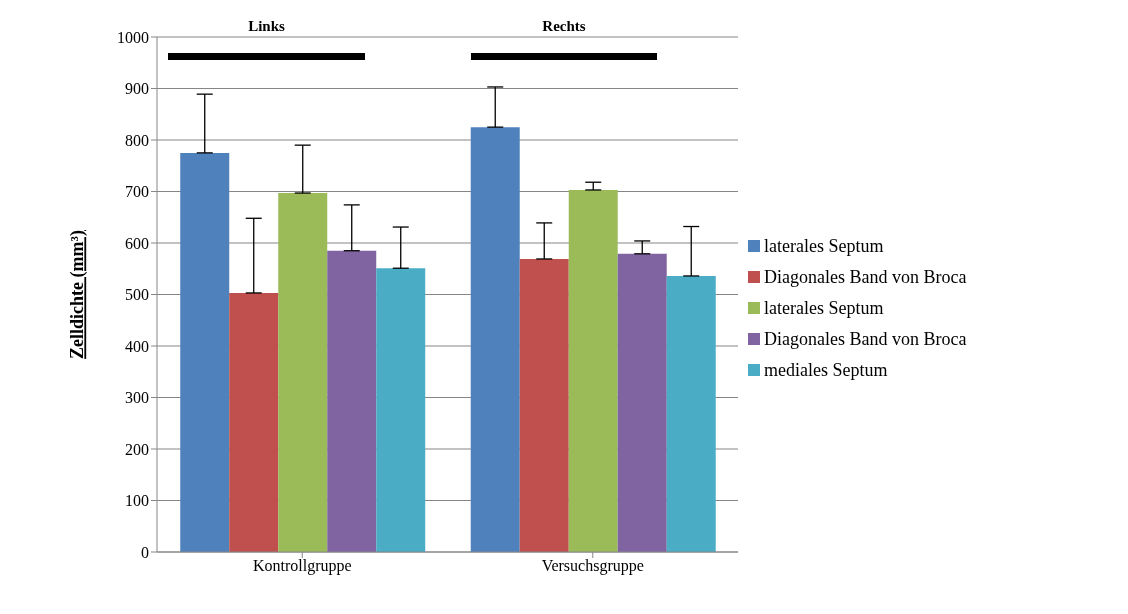  Describe the element at coordinates (137, 192) in the screenshot. I see `y-tick-label: 700` at that location.